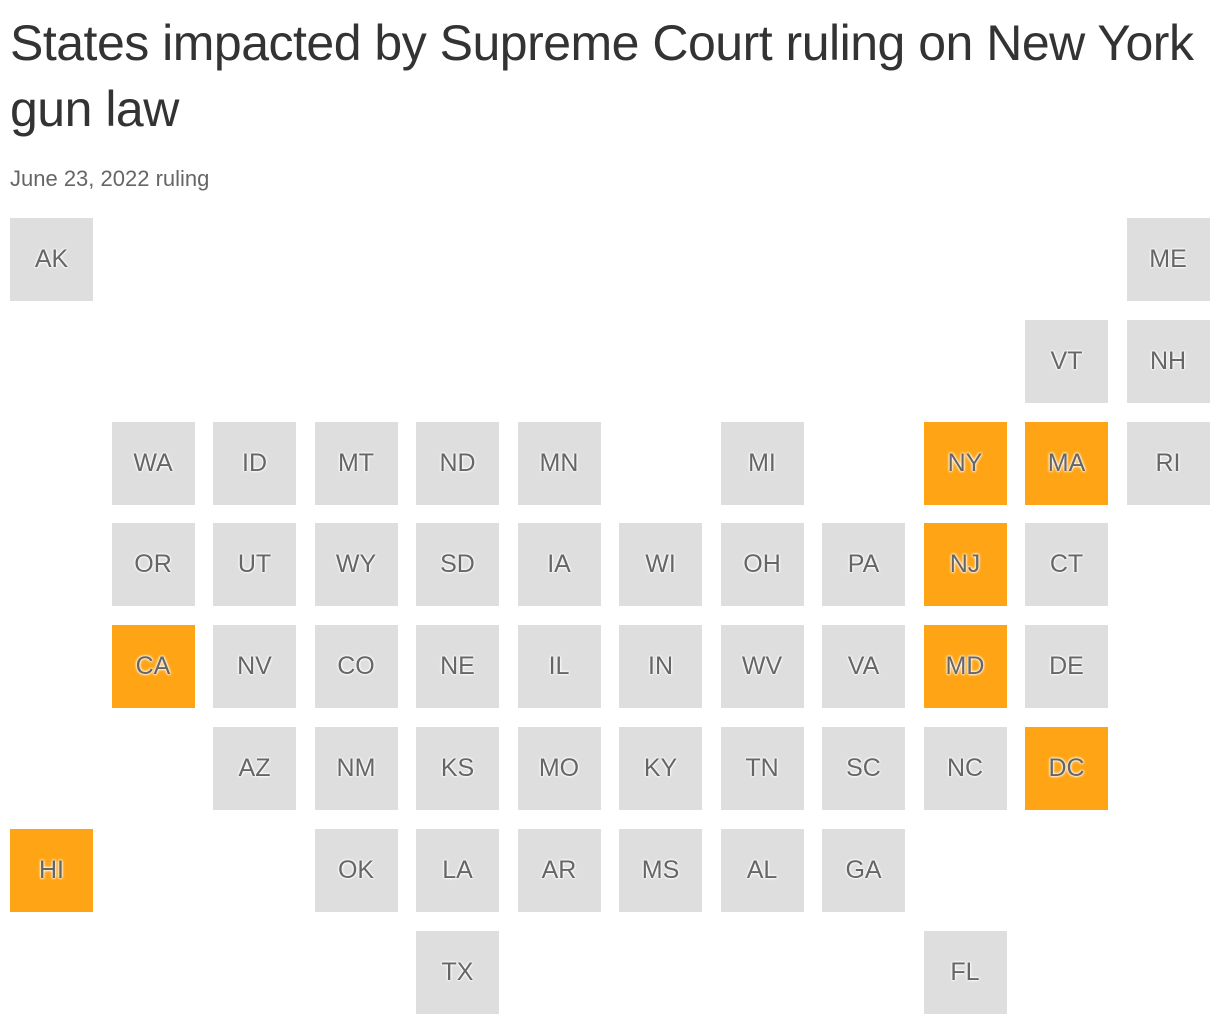 This screenshot has width=1220, height=1024. I want to click on state-tile: CO, so click(356, 667).